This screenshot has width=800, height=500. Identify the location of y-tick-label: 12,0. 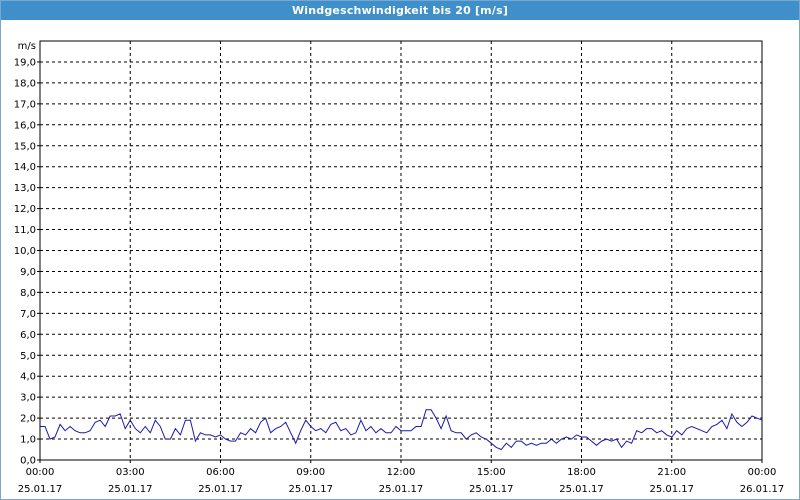
(25, 209).